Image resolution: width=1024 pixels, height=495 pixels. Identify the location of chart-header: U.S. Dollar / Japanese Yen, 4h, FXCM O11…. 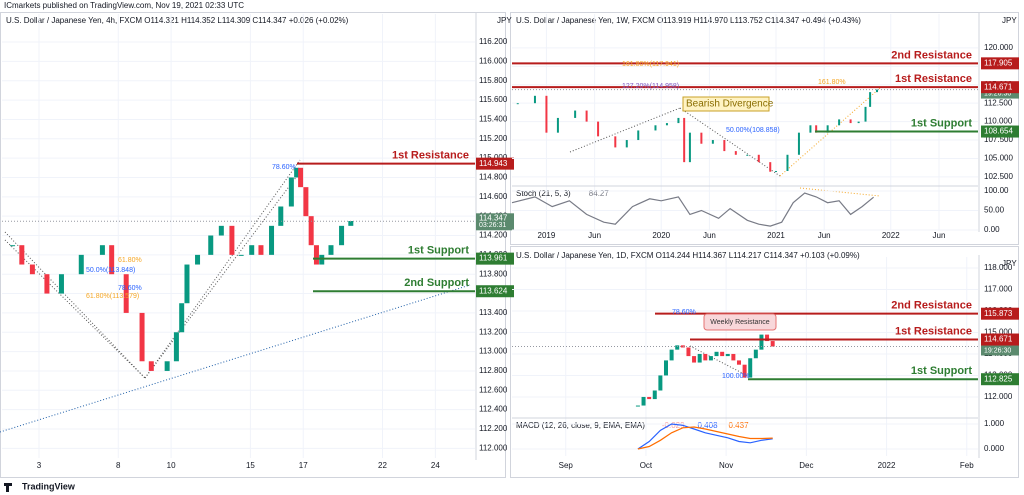
(177, 20).